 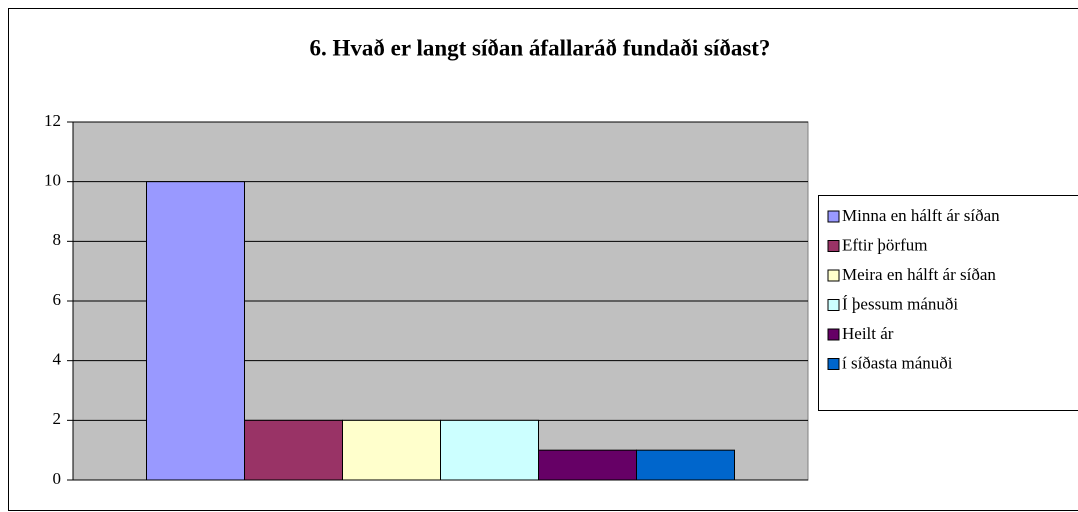 What do you see at coordinates (52, 120) in the screenshot?
I see `y-tick-label: 12` at bounding box center [52, 120].